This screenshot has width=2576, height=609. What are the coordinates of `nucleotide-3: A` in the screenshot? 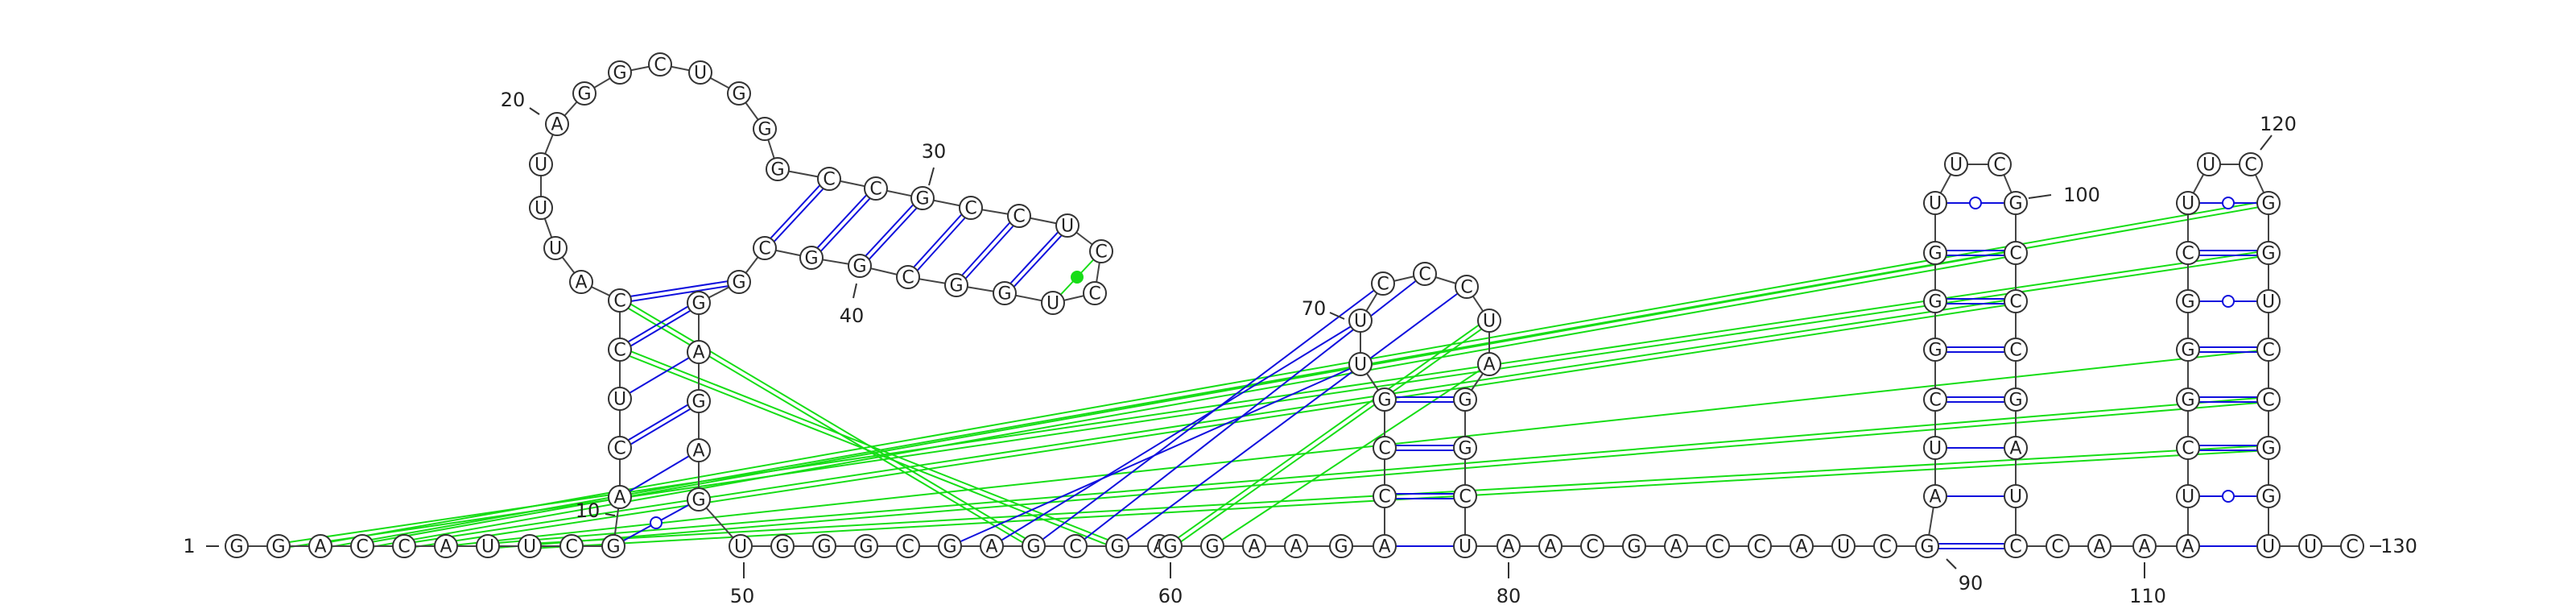 It's located at (320, 546).